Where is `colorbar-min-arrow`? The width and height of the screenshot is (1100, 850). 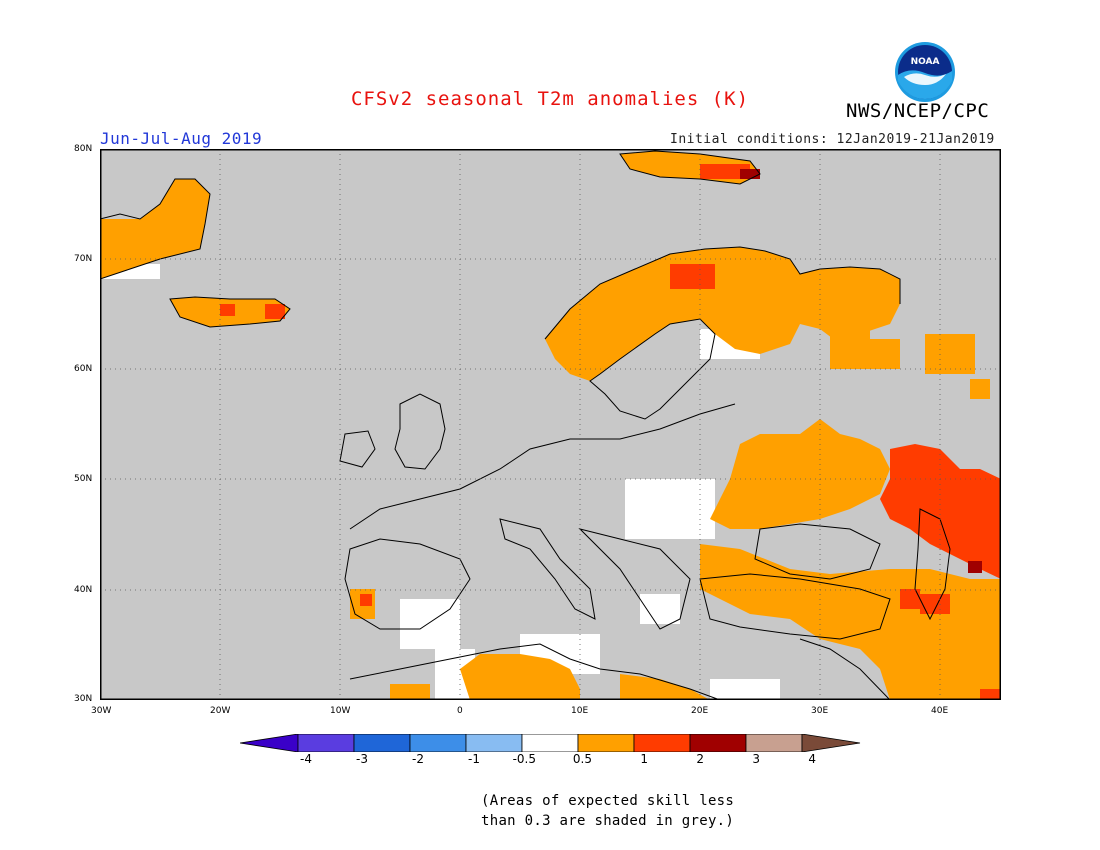 colorbar-min-arrow is located at coordinates (269, 743).